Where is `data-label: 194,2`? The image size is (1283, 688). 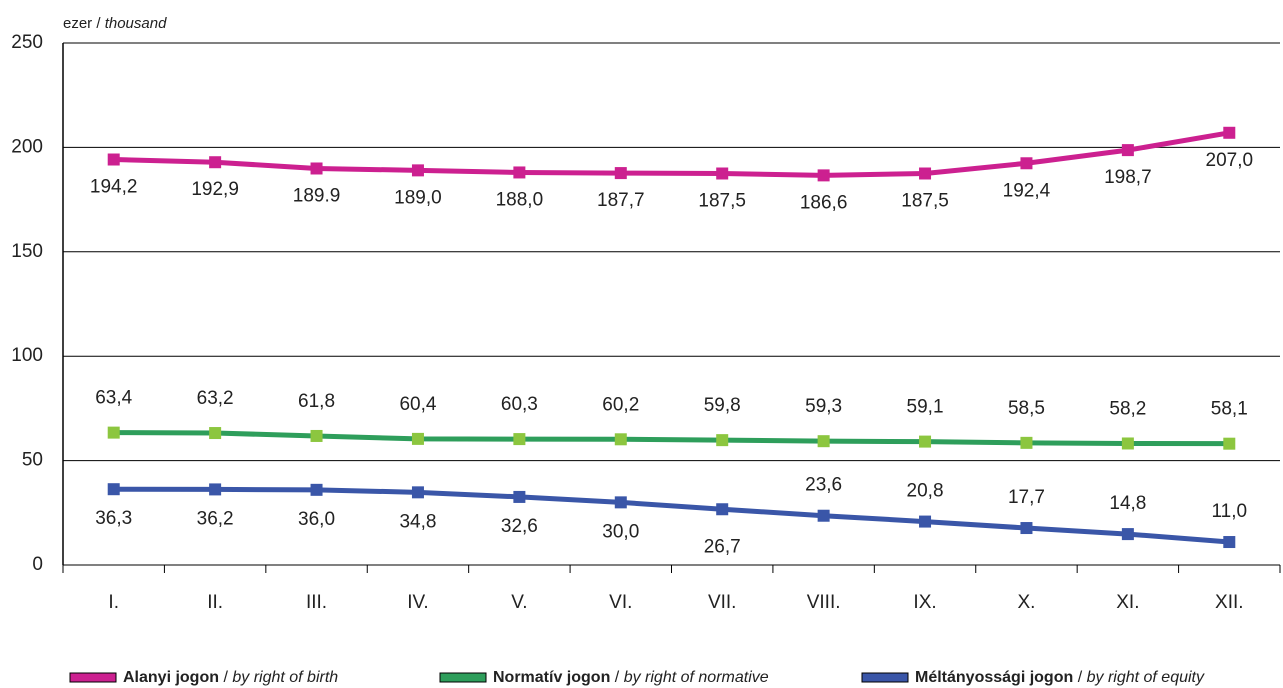
data-label: 194,2 is located at coordinates (114, 187).